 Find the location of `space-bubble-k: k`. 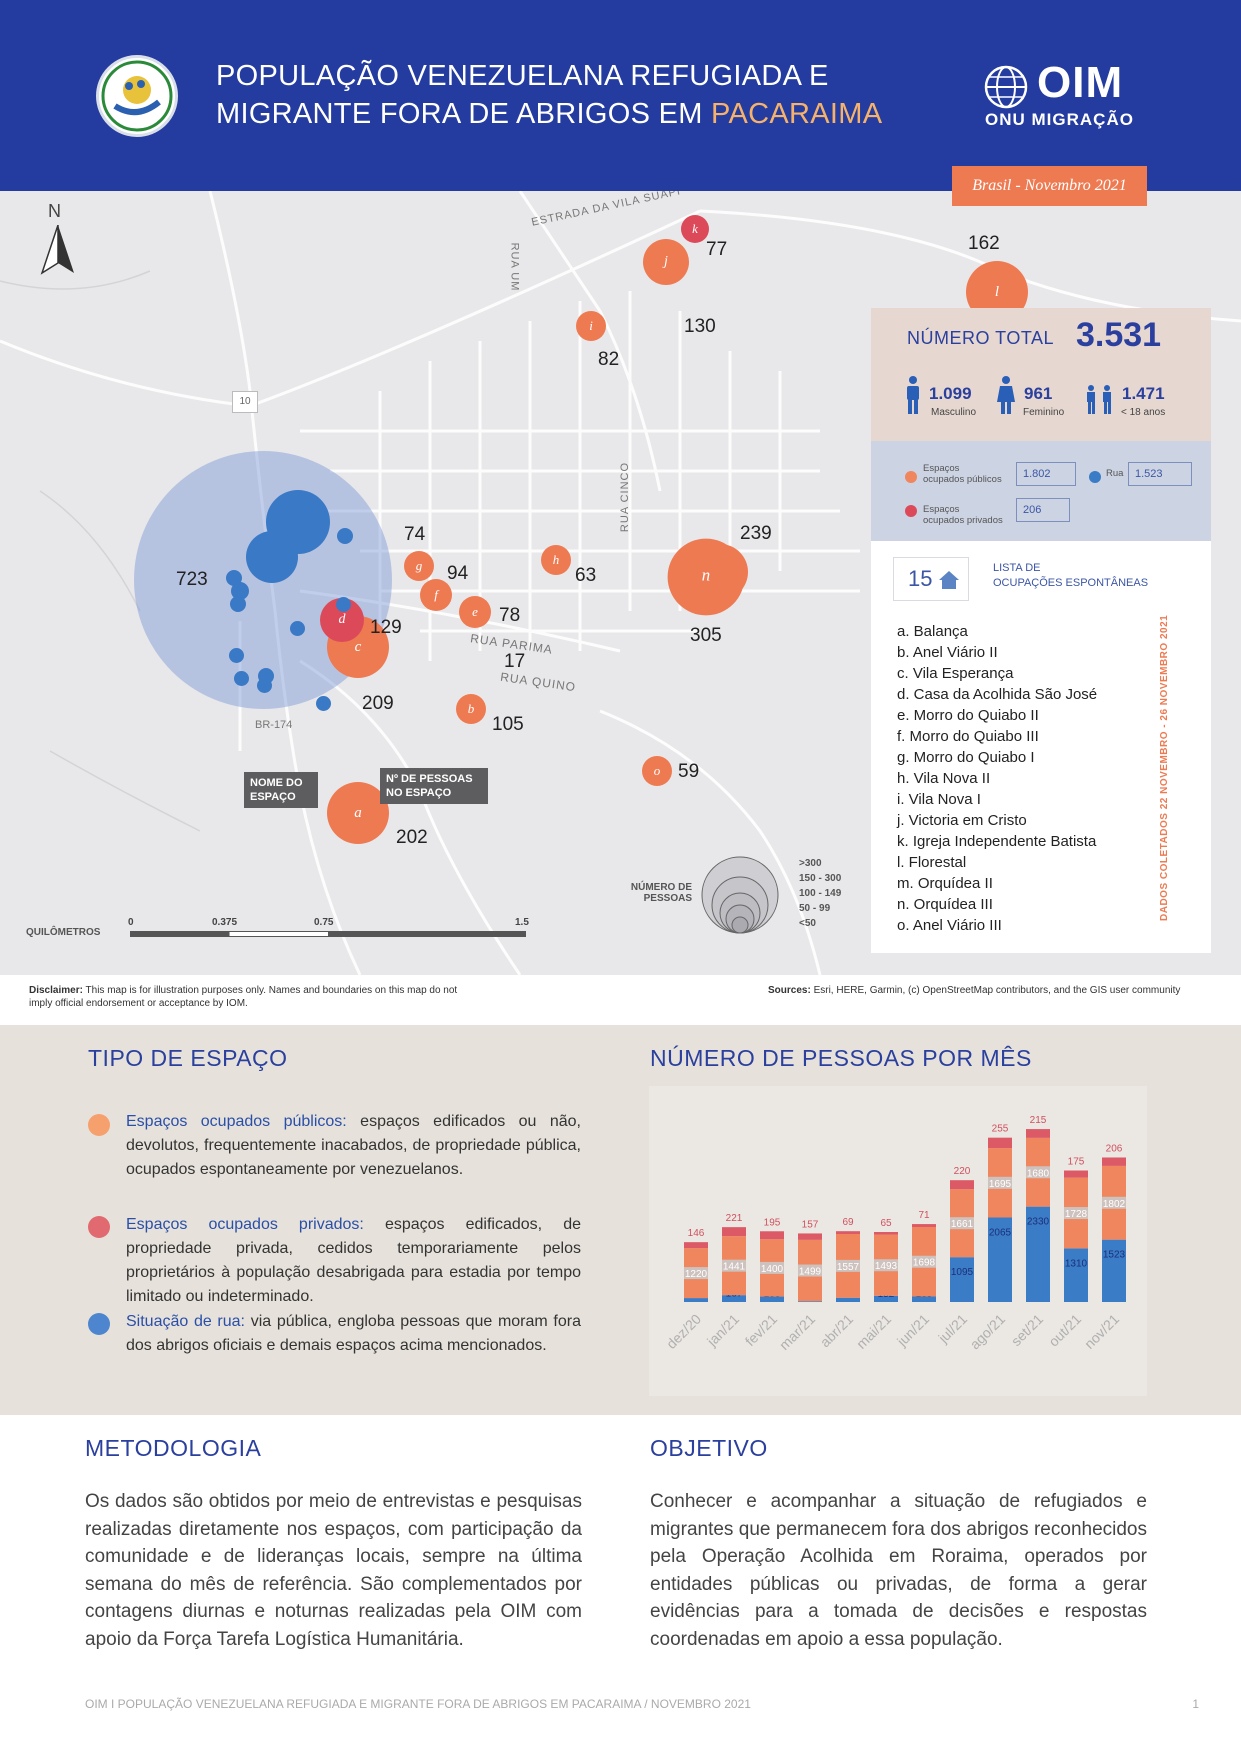

space-bubble-k: k is located at coordinates (695, 229).